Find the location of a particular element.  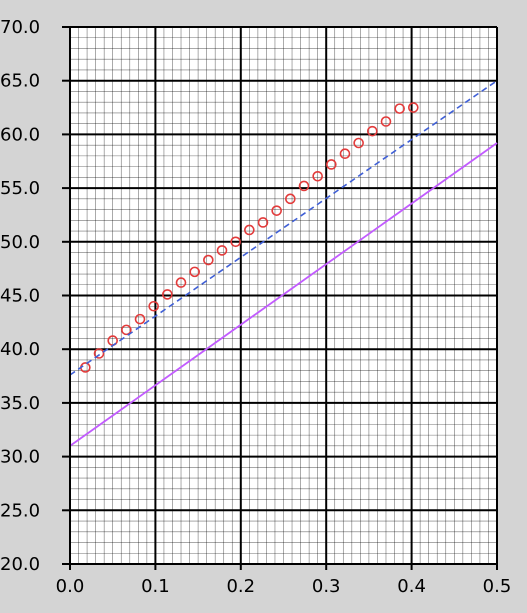

y-tick-label: 35.0 is located at coordinates (20, 403).